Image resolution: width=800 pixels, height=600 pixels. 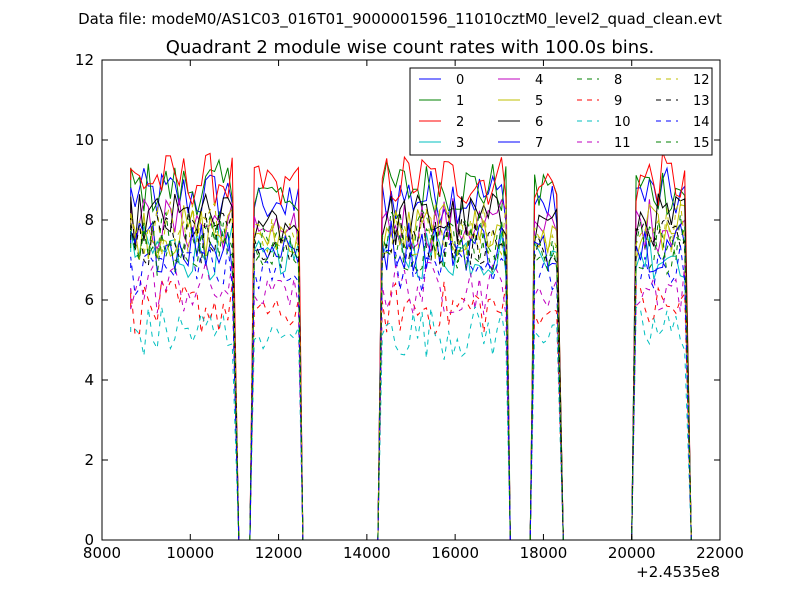 I want to click on x-tick-label: 20000, so click(x=632, y=553).